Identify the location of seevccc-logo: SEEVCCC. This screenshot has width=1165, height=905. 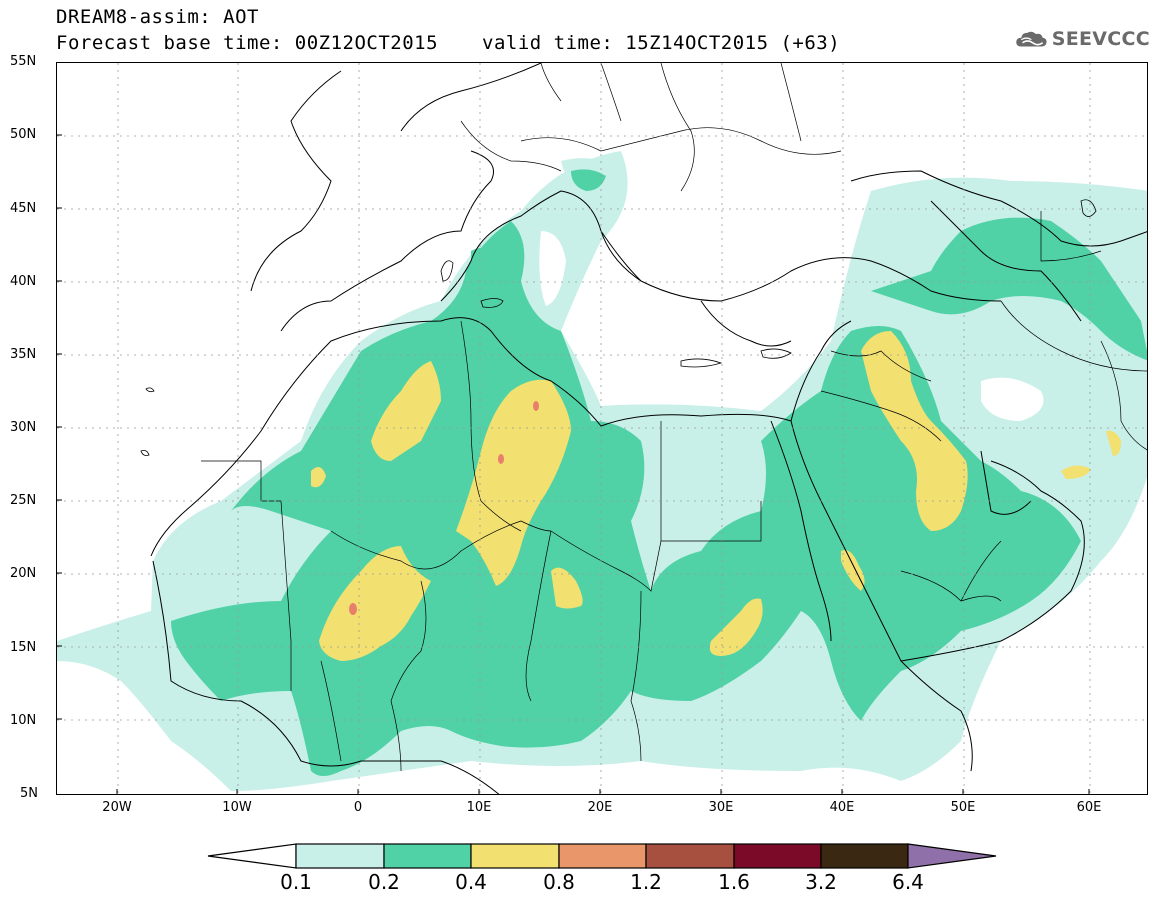
(1082, 39).